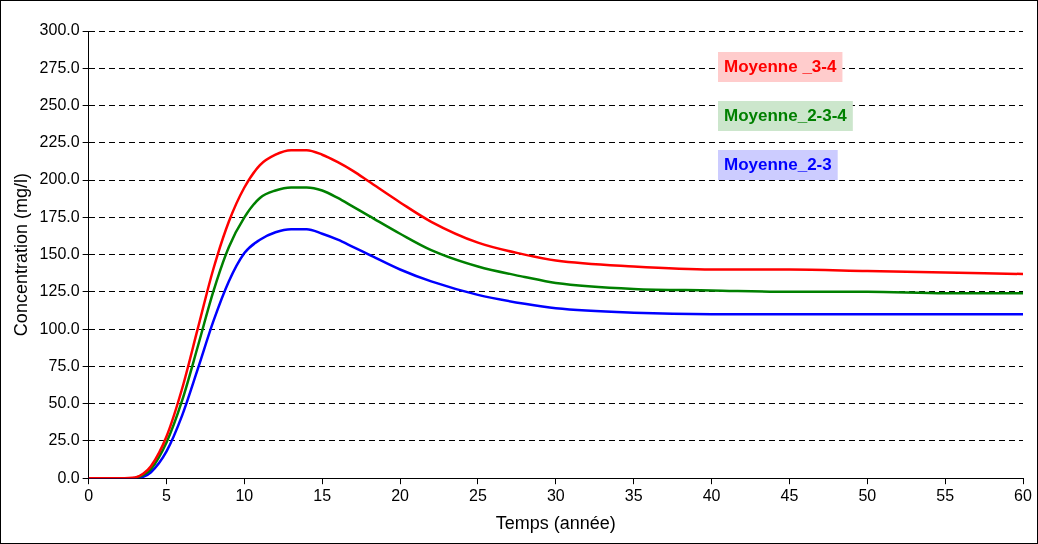 The image size is (1038, 544). I want to click on x-tick-label: 15, so click(322, 496).